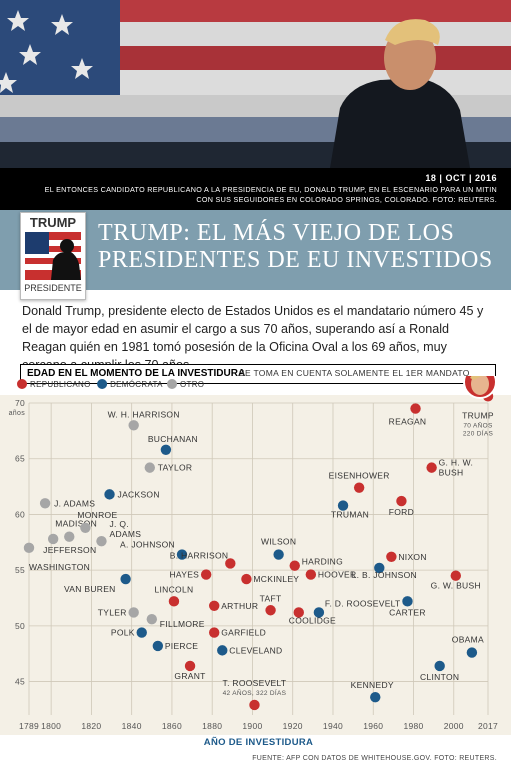 The width and height of the screenshot is (511, 768). I want to click on point-label-g-w-bush: G. W. BUSH, so click(456, 586).